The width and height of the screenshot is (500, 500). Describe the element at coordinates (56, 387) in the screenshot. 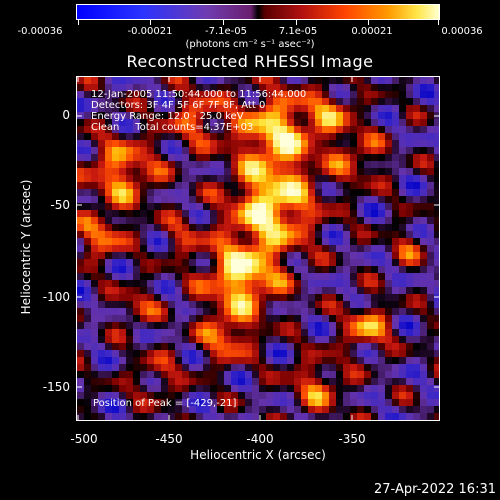

I see `y-tick-label: -150` at that location.